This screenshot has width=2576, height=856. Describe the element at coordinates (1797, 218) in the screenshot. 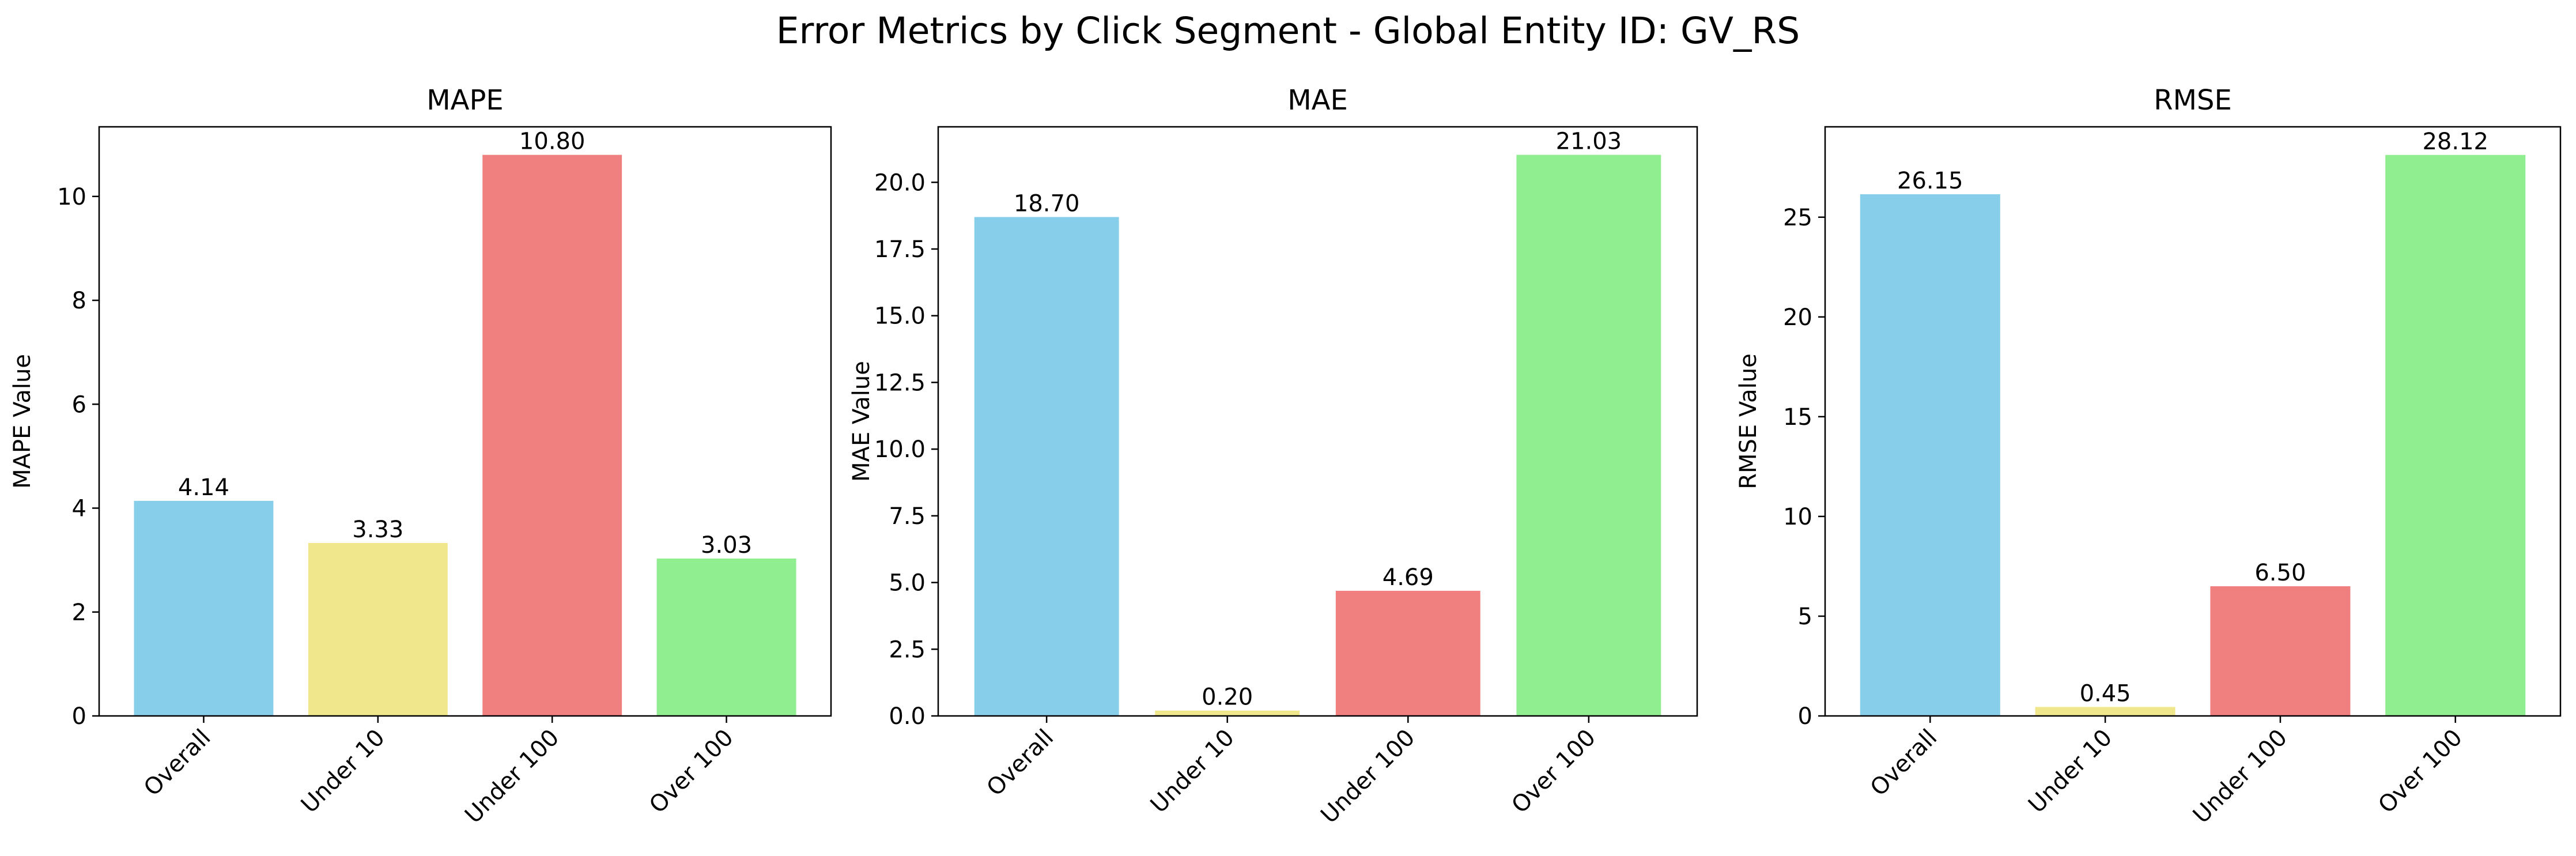

I see `y-tick-label-rmse-5: 25` at that location.